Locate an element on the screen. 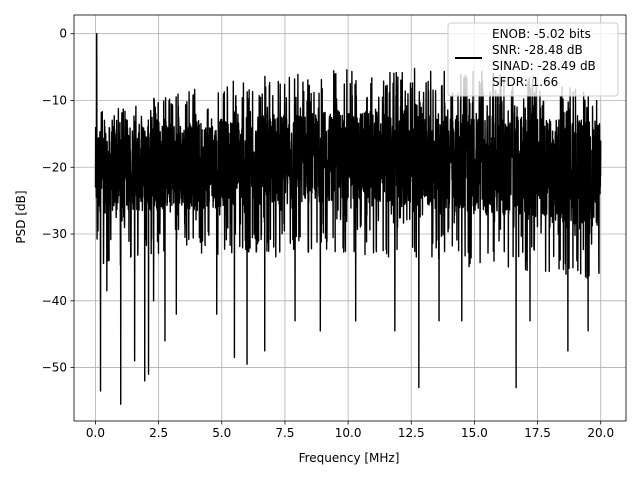 The width and height of the screenshot is (640, 485). x-tick-label: 2.5 is located at coordinates (158, 433).